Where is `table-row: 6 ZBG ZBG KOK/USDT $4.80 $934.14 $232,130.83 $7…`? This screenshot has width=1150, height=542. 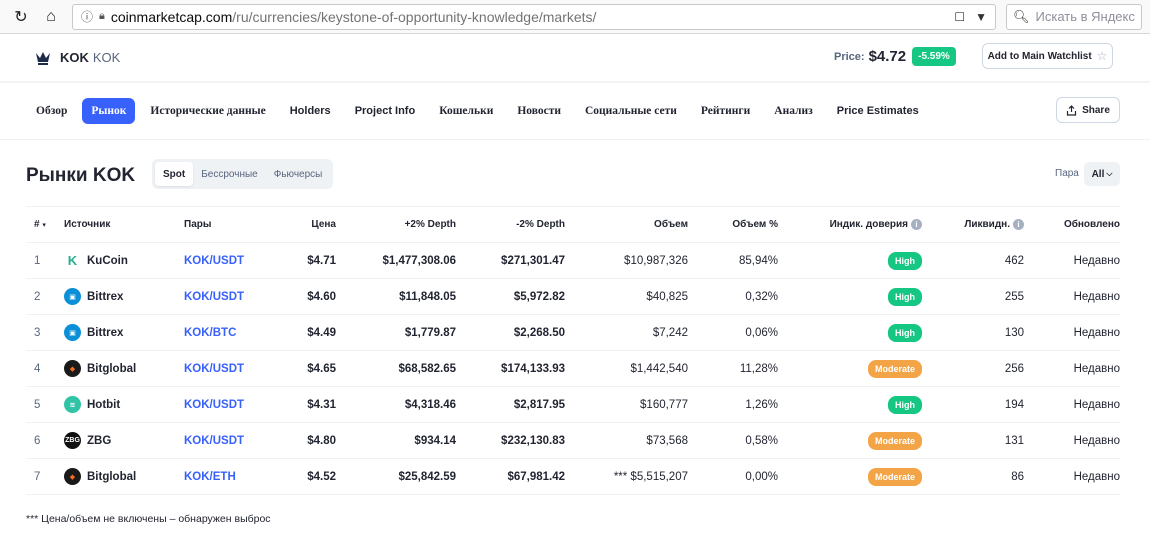
table-row: 6 ZBG ZBG KOK/USDT $4.80 $934.14 $232,130.83 $7… is located at coordinates (573, 440).